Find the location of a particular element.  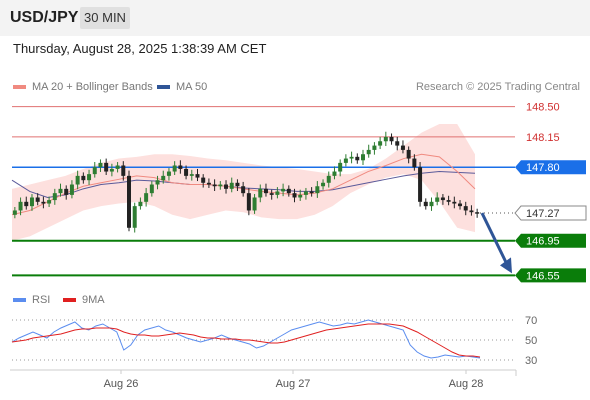

legend-rsi-label: RSI is located at coordinates (41, 300).